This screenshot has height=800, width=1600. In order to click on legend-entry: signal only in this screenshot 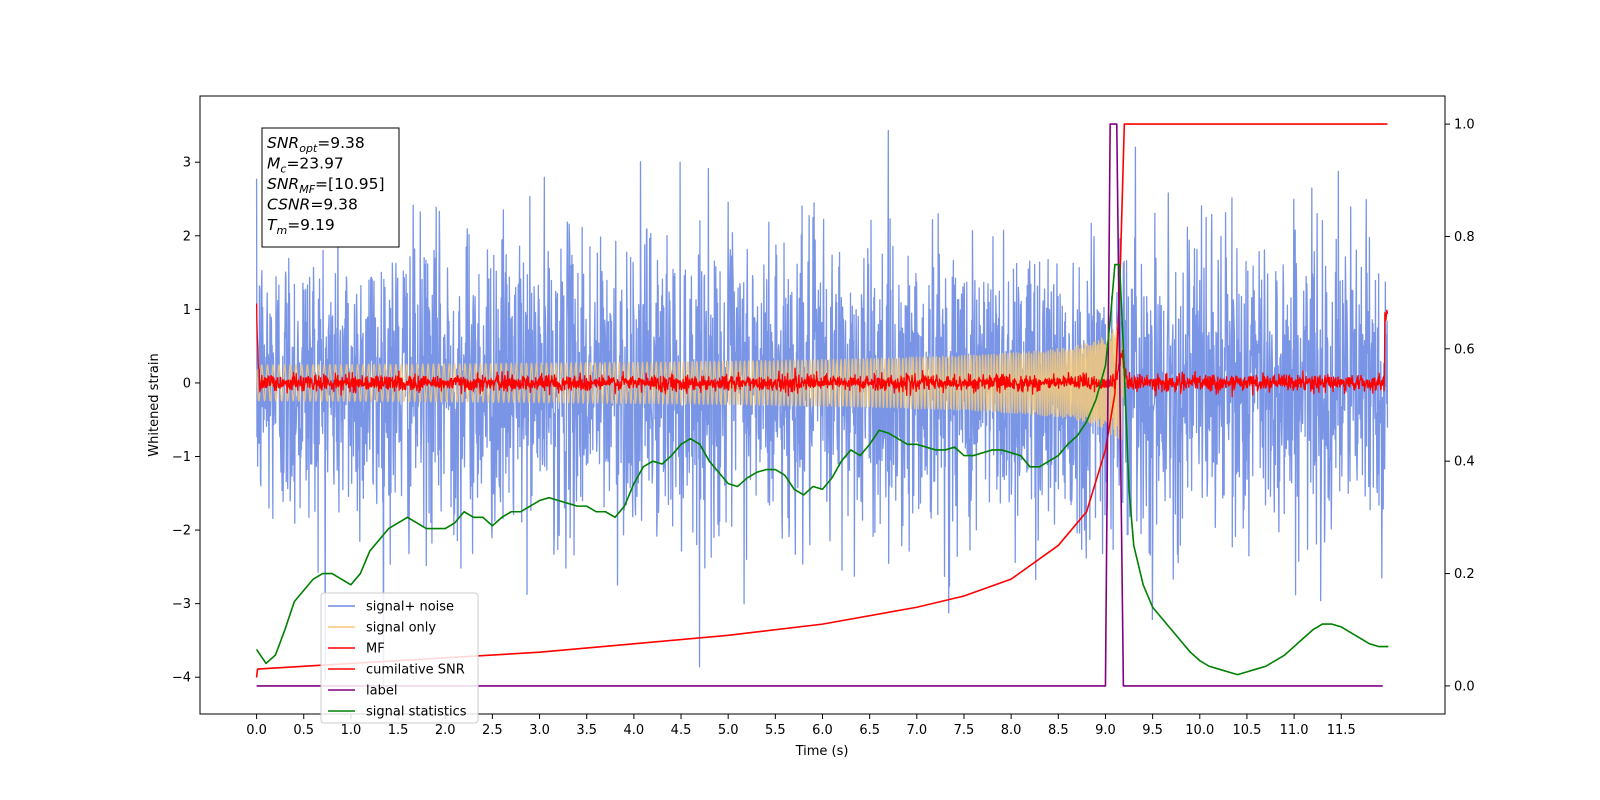, I will do `click(401, 628)`.